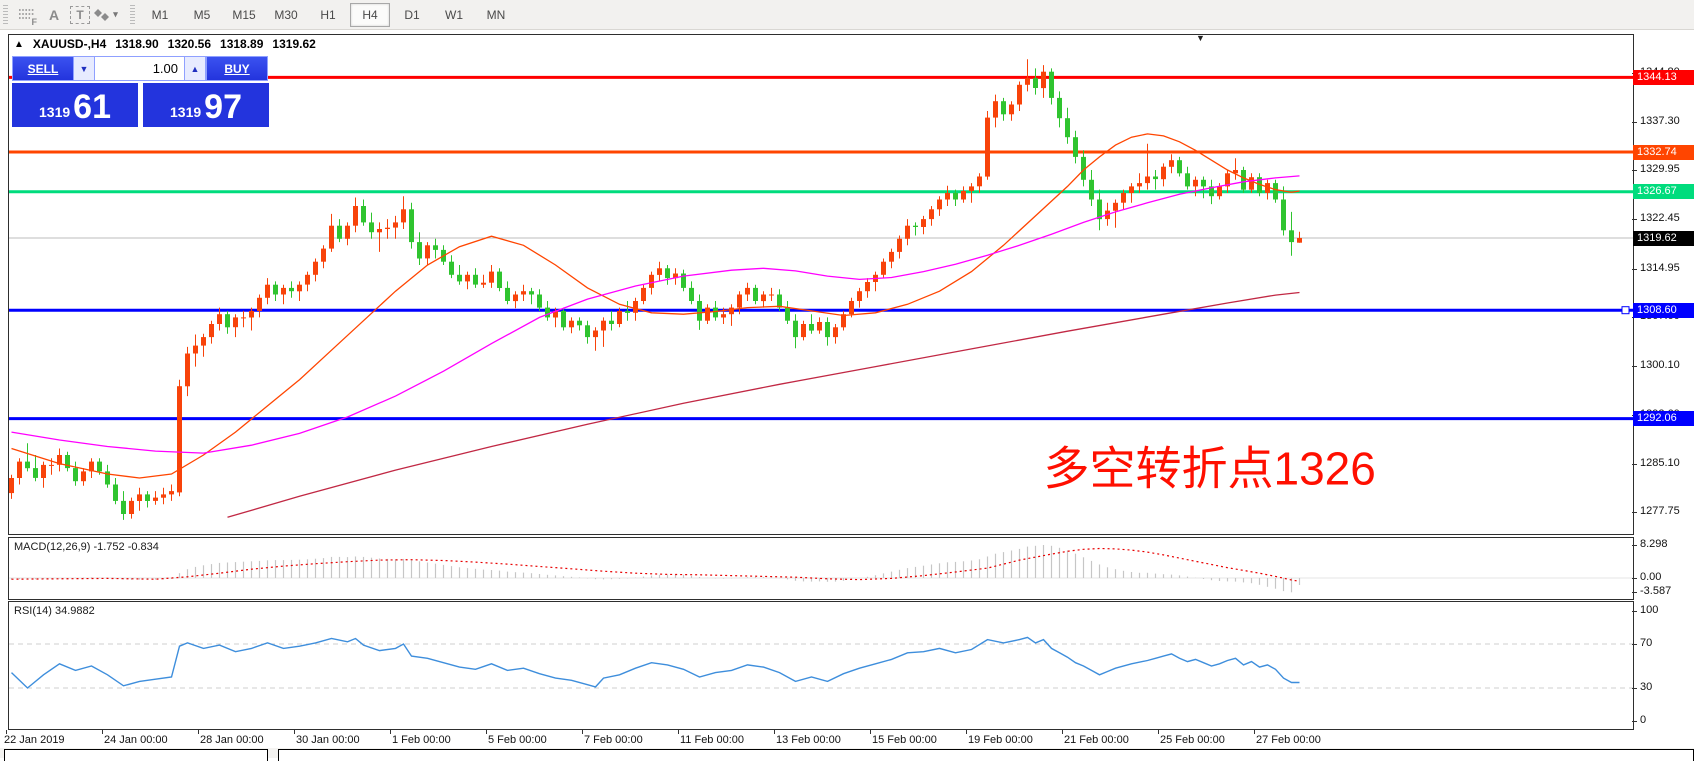  I want to click on ocp-collapse-icon: ▲, so click(19, 44).